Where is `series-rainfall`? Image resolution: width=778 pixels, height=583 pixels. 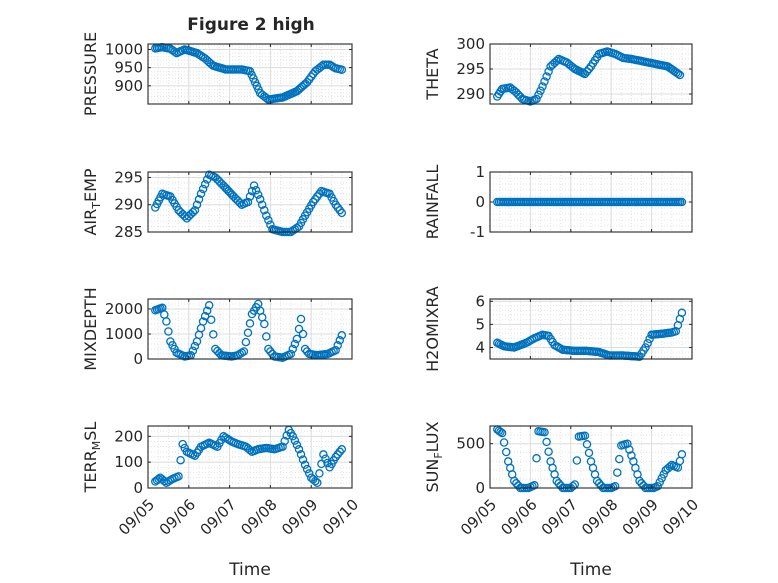 series-rainfall is located at coordinates (590, 202).